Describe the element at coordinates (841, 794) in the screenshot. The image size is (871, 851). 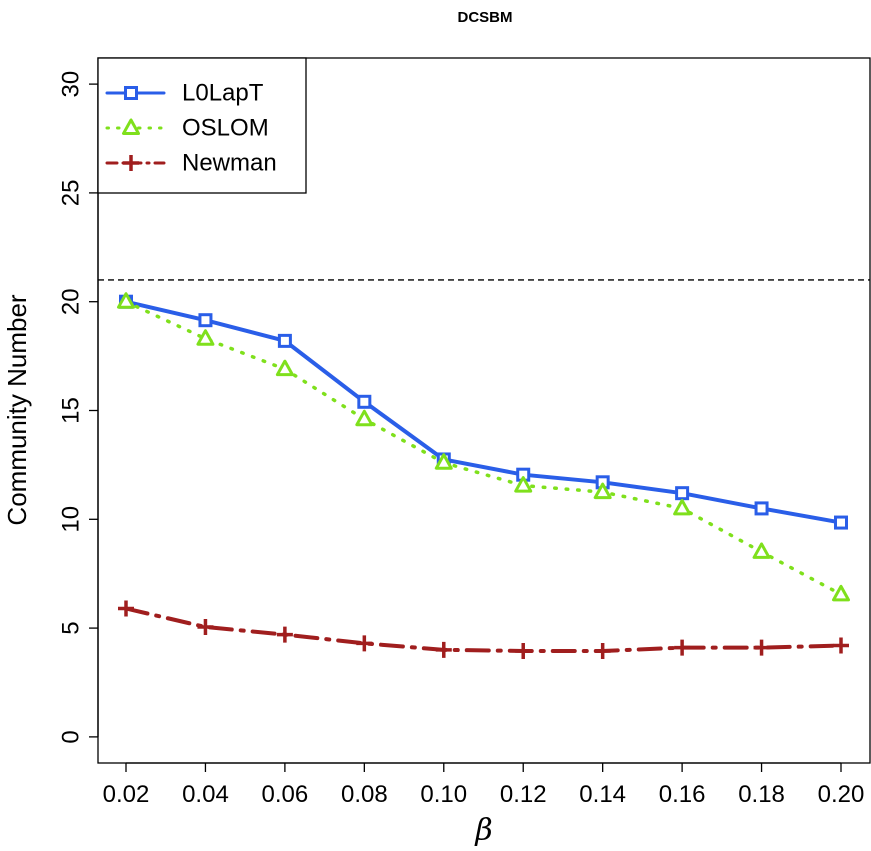
I see `x-tick-label: 0.20` at that location.